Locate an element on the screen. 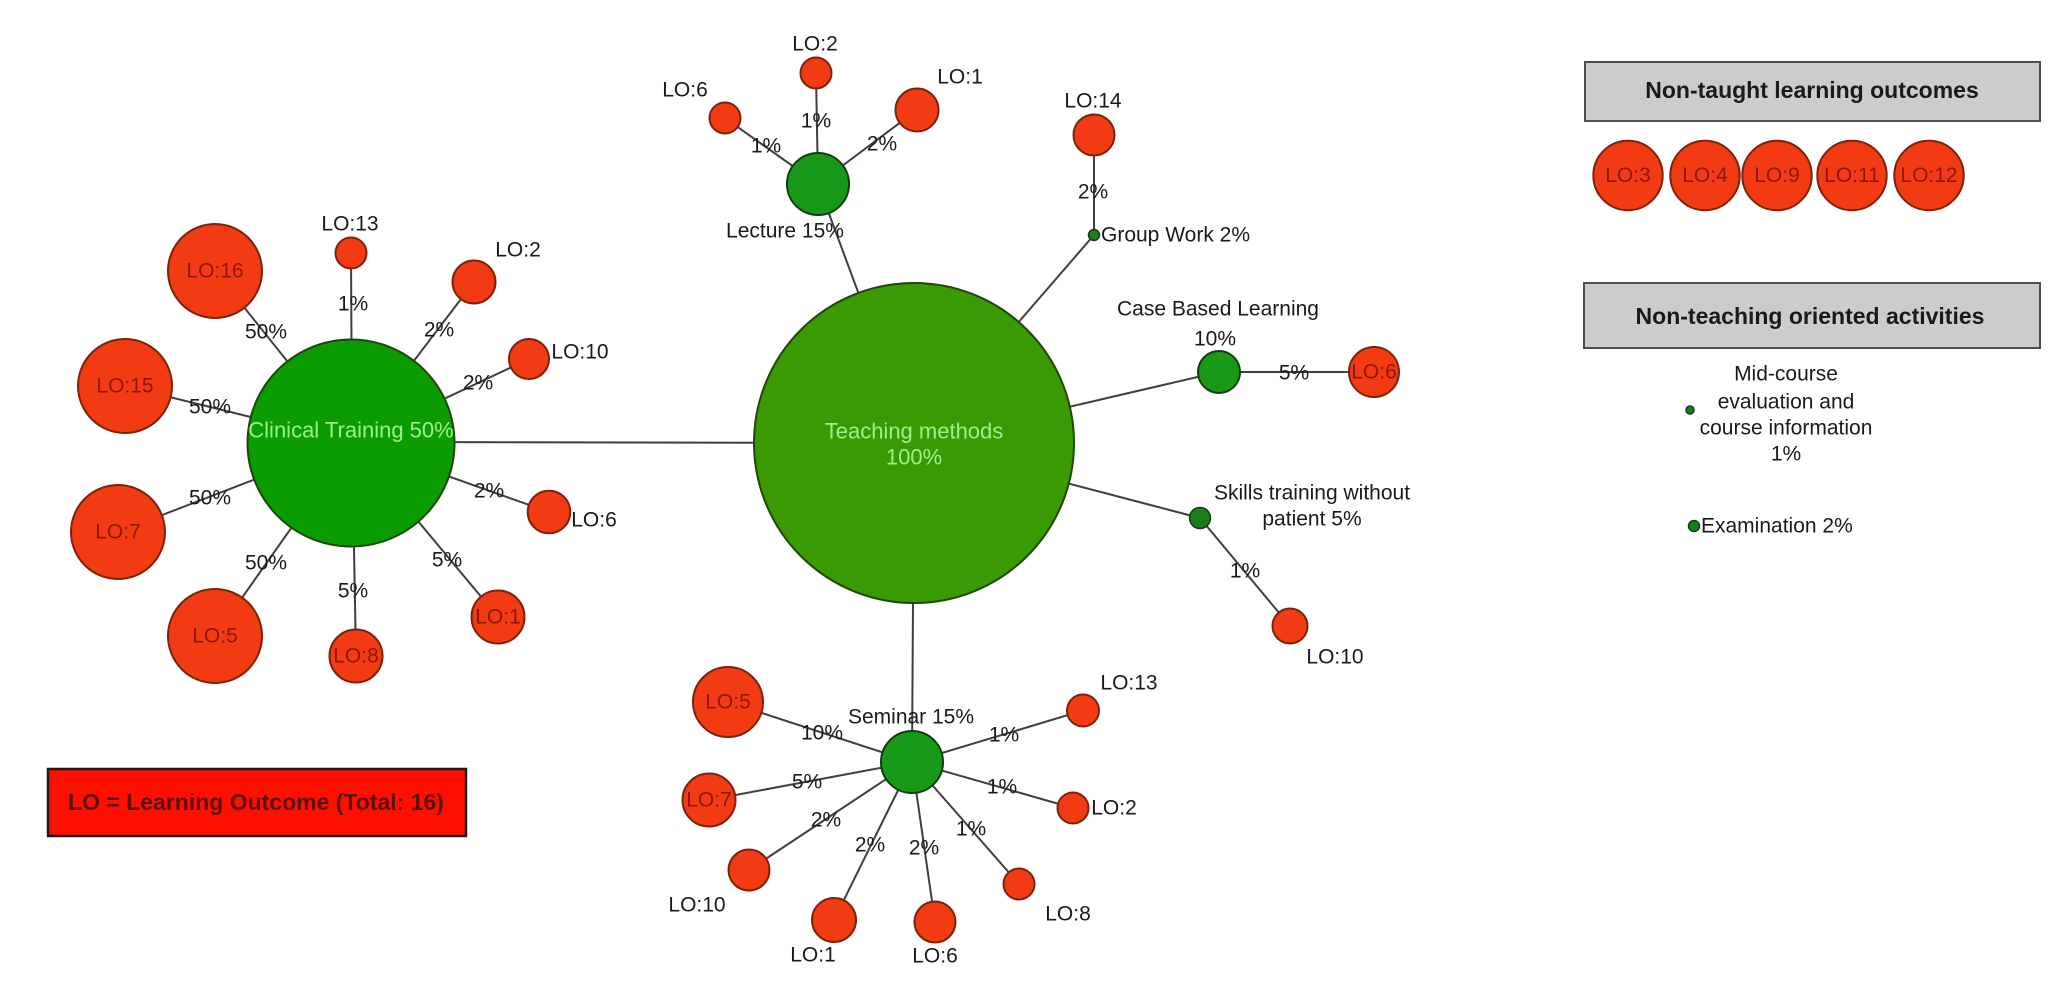 The width and height of the screenshot is (2059, 1001). svg-text: Teaching methods is located at coordinates (914, 431).